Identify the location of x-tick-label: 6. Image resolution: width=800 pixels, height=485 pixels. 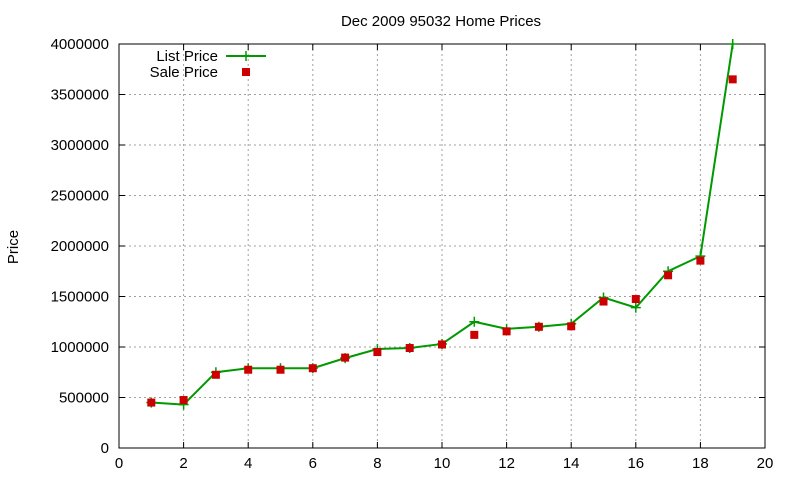
(313, 463).